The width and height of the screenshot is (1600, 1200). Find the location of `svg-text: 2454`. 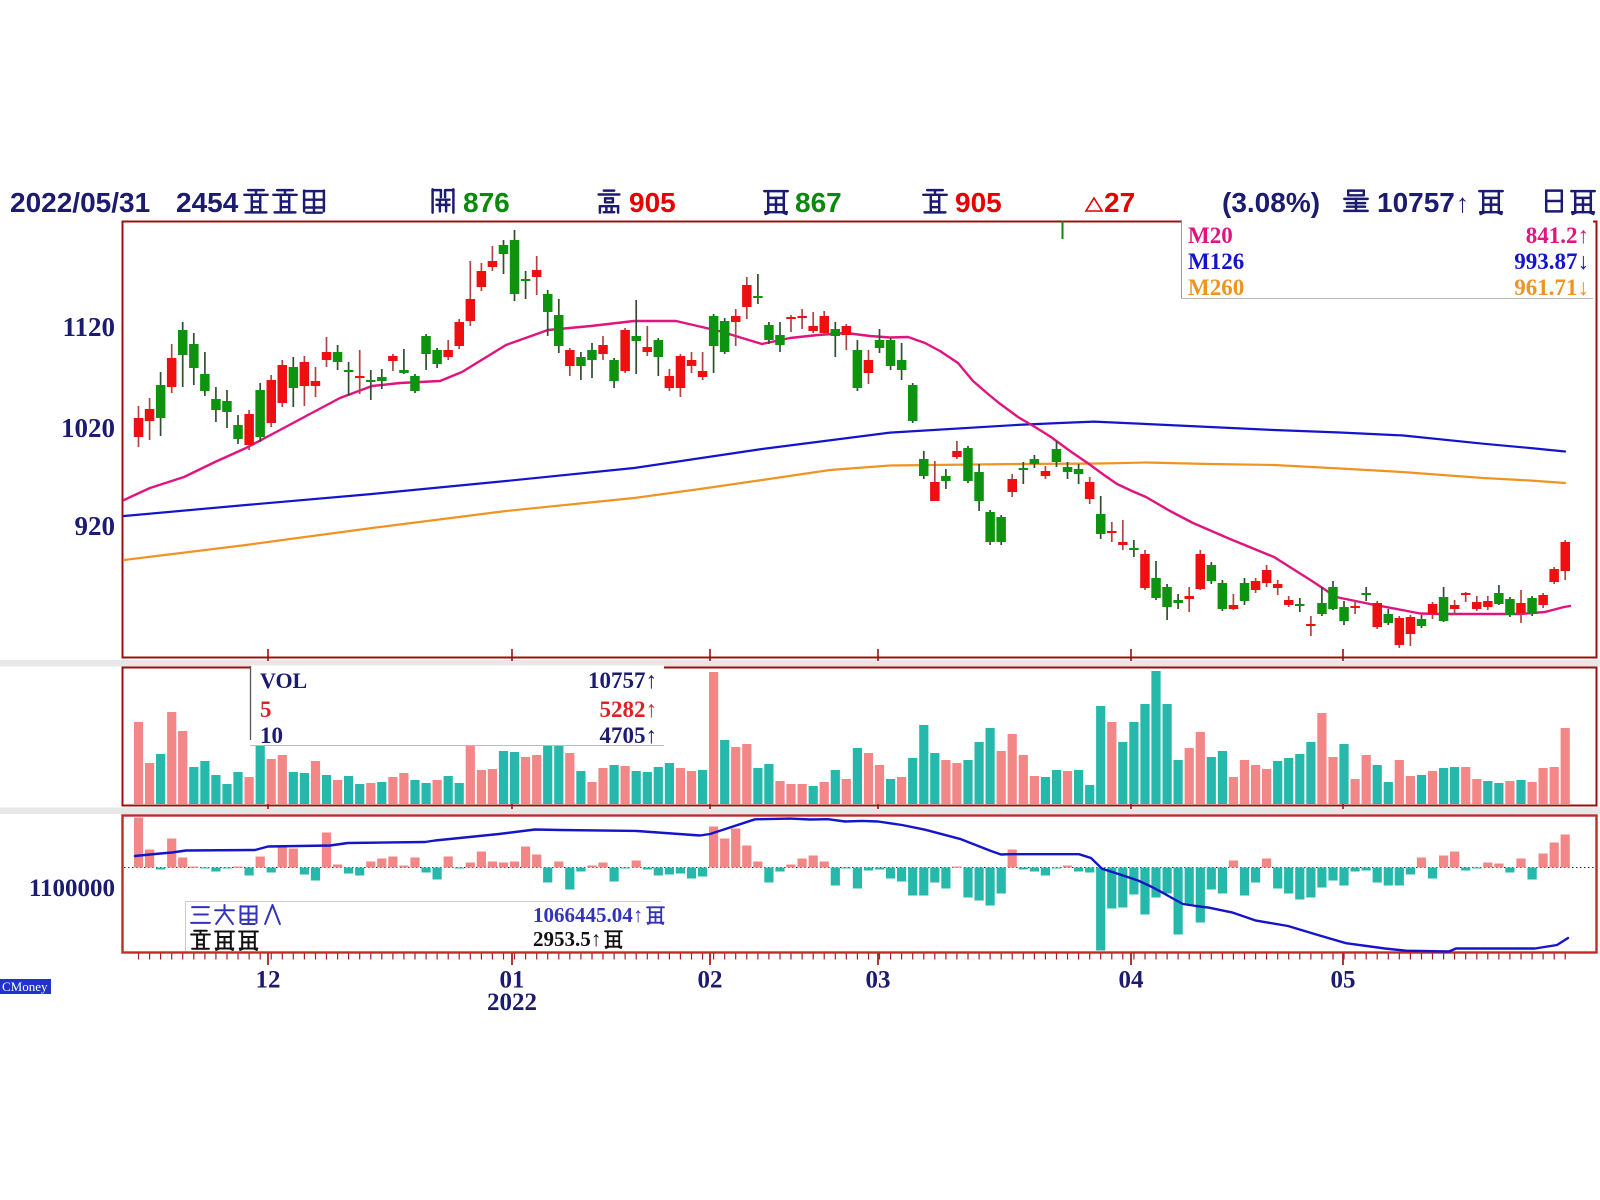

svg-text: 2454 is located at coordinates (207, 202).